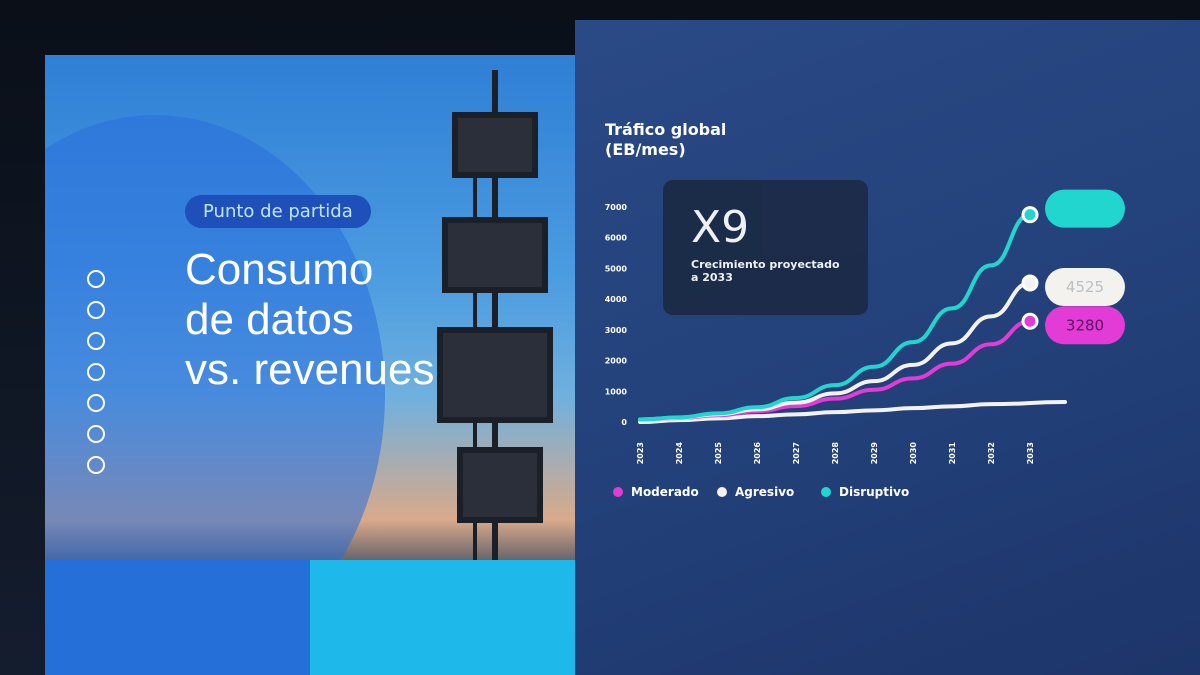  What do you see at coordinates (495, 320) in the screenshot?
I see `cell-tower-image` at bounding box center [495, 320].